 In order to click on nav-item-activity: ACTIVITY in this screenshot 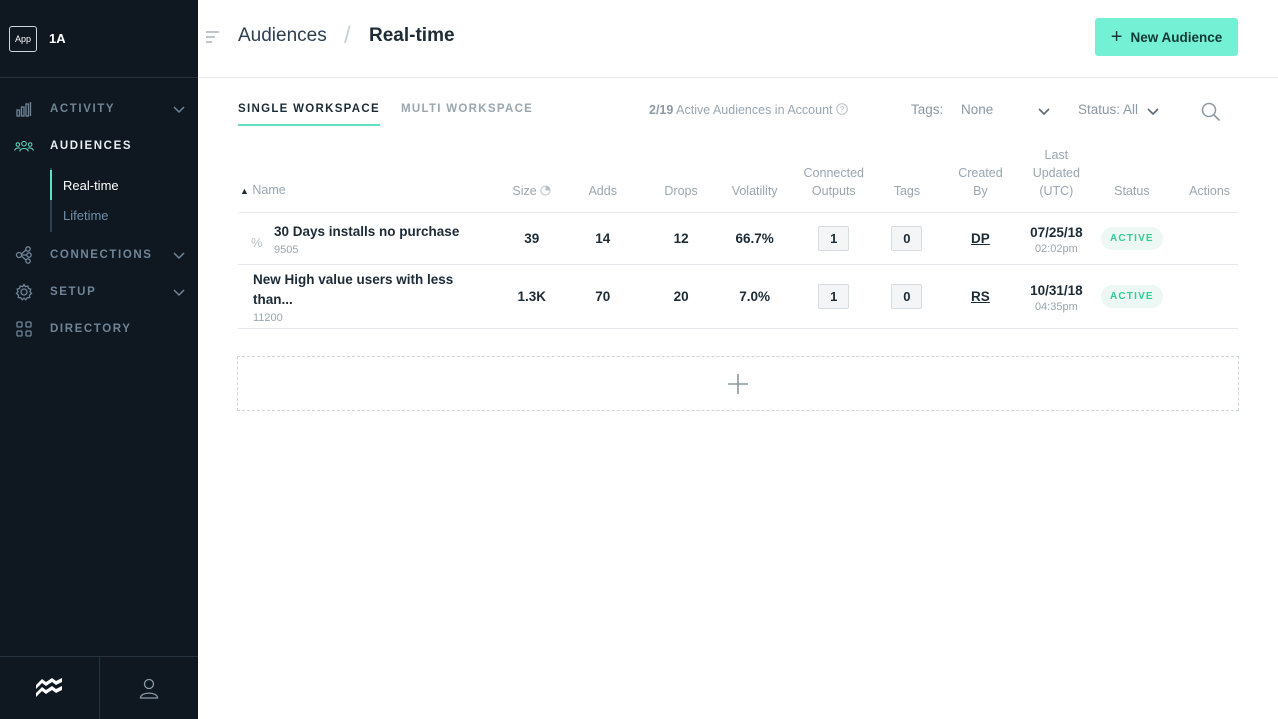, I will do `click(99, 108)`.